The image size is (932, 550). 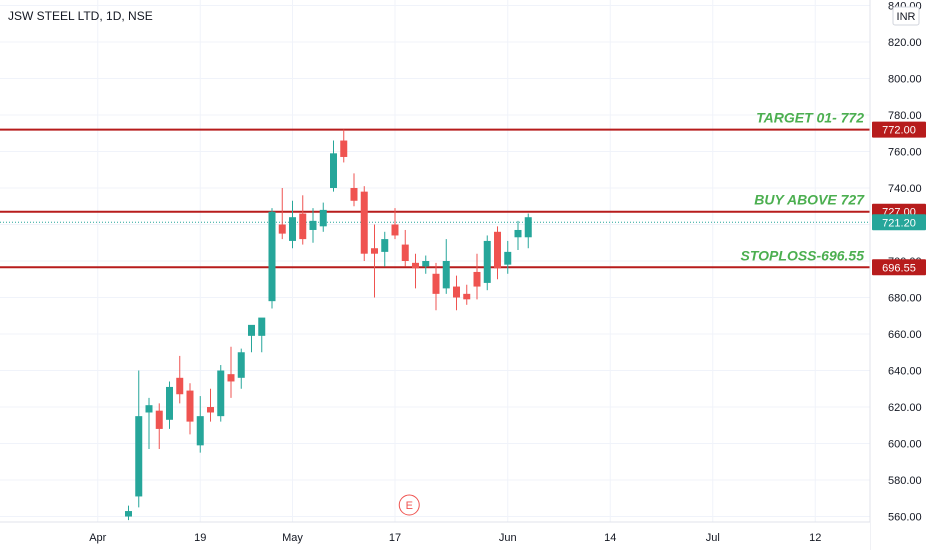 I want to click on price-tick-label: 620.00, so click(x=905, y=408).